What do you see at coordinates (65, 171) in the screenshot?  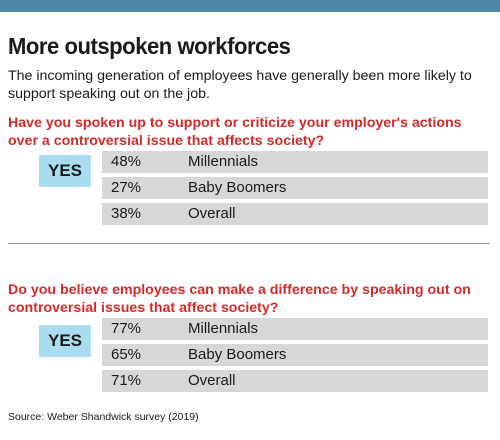 I see `yes-badge-1: YES` at bounding box center [65, 171].